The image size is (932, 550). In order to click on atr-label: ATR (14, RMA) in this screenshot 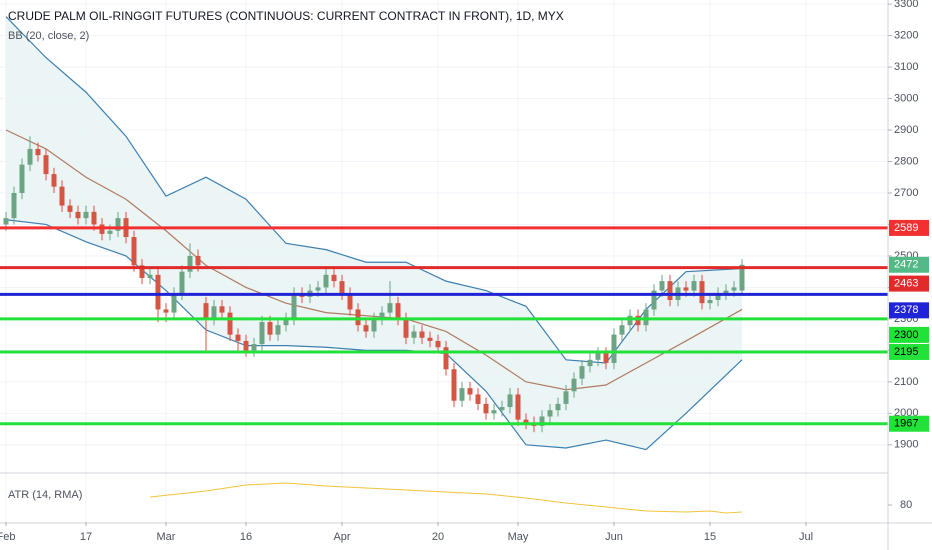, I will do `click(45, 495)`.